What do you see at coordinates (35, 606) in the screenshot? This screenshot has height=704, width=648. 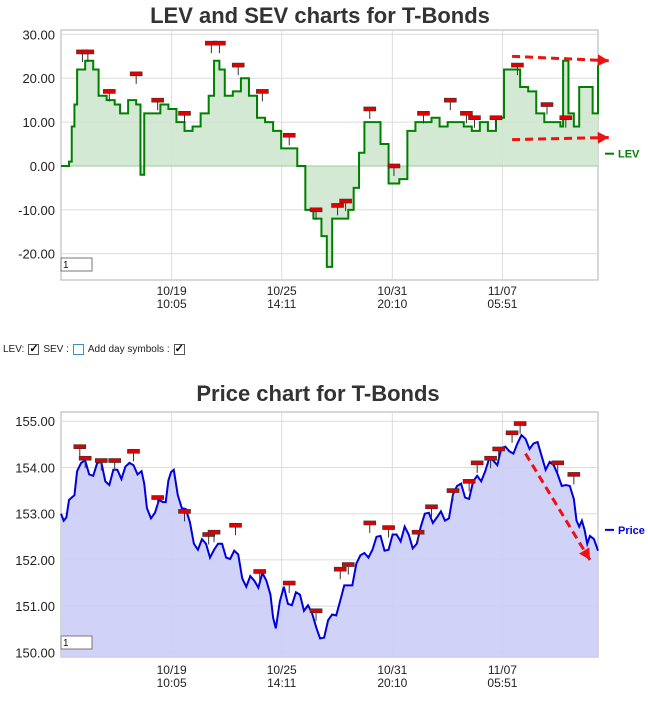 I see `y-tick-label: 151.00` at bounding box center [35, 606].